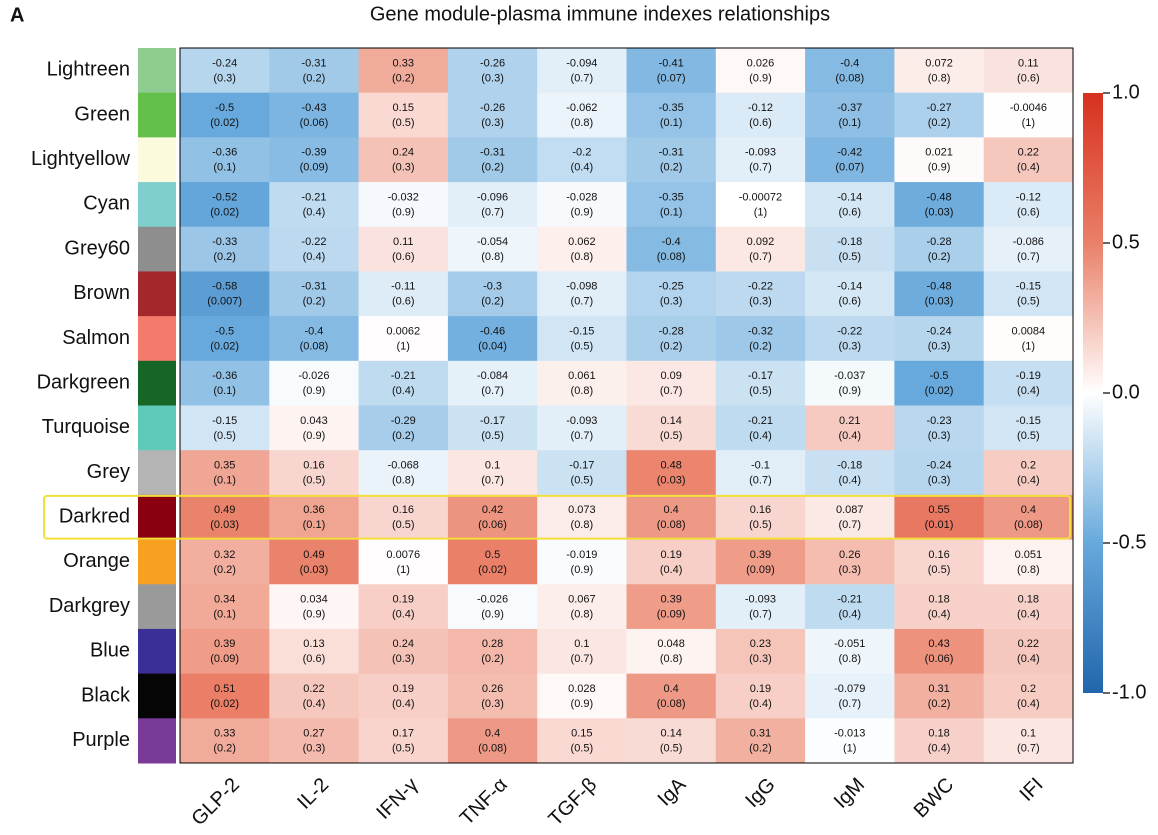 The image size is (1158, 835). Describe the element at coordinates (849, 153) in the screenshot. I see `cell-value: -0.42` at that location.